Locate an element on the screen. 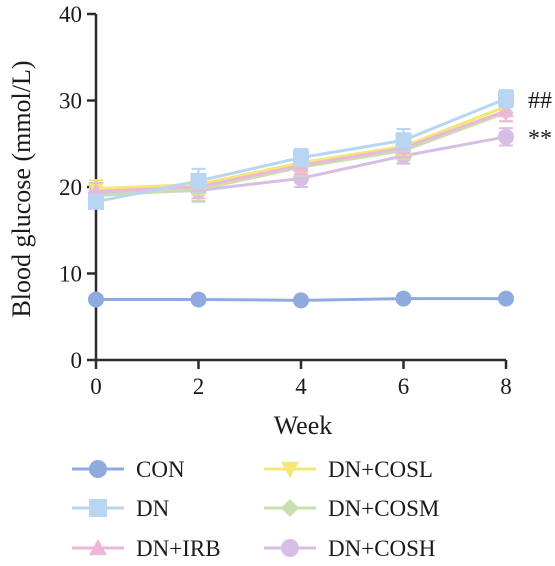 Image resolution: width=555 pixels, height=566 pixels. x-axis-title: Week is located at coordinates (303, 425).